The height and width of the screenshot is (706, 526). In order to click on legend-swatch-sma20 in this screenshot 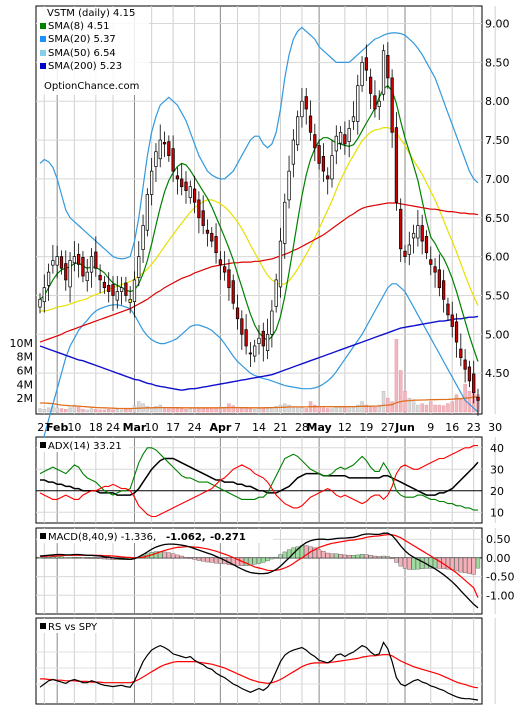, I will do `click(43, 39)`.